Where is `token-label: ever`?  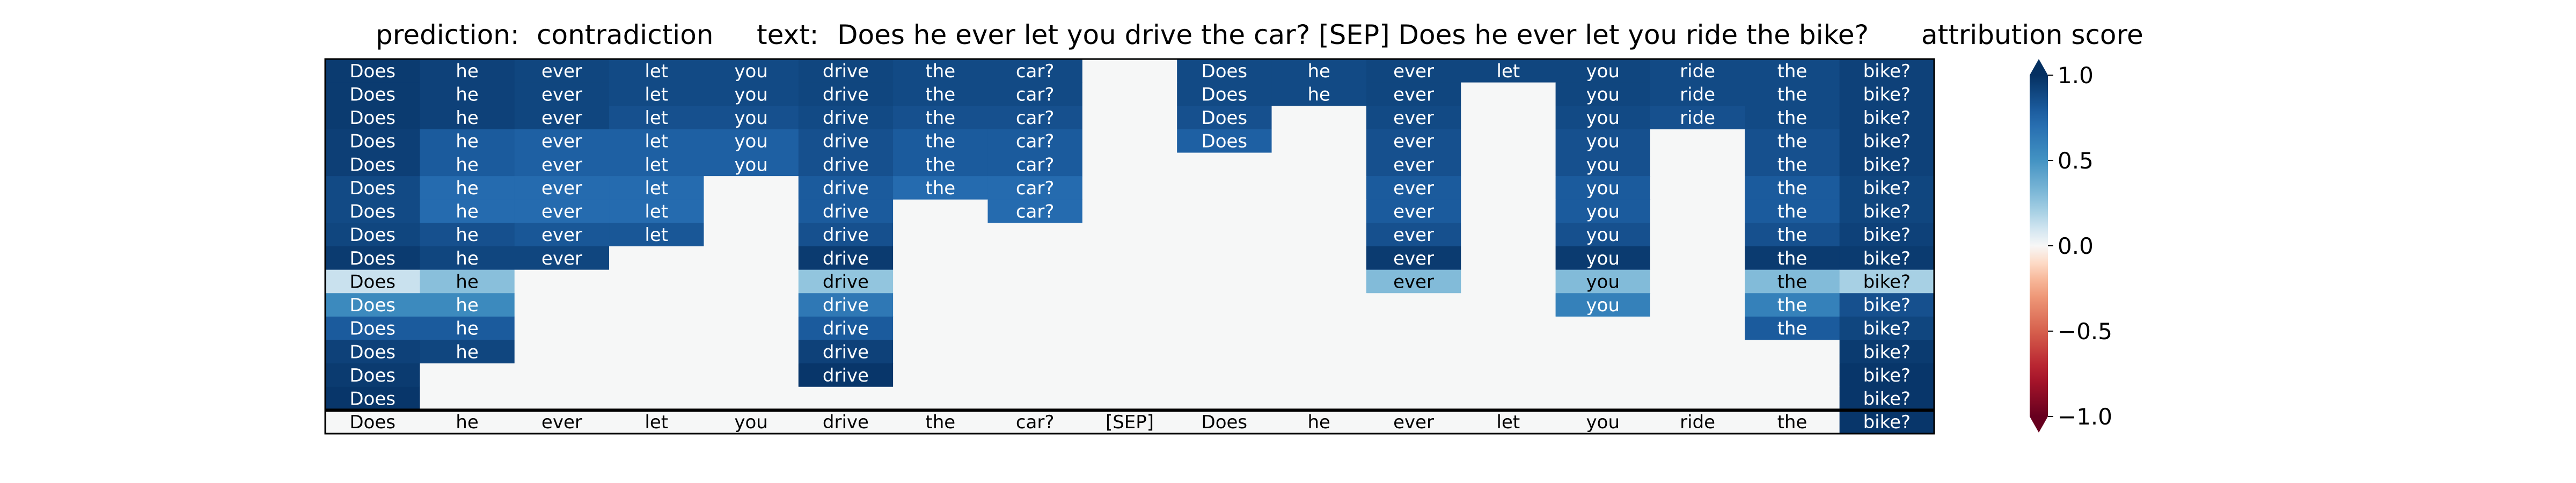
token-label: ever is located at coordinates (1413, 422).